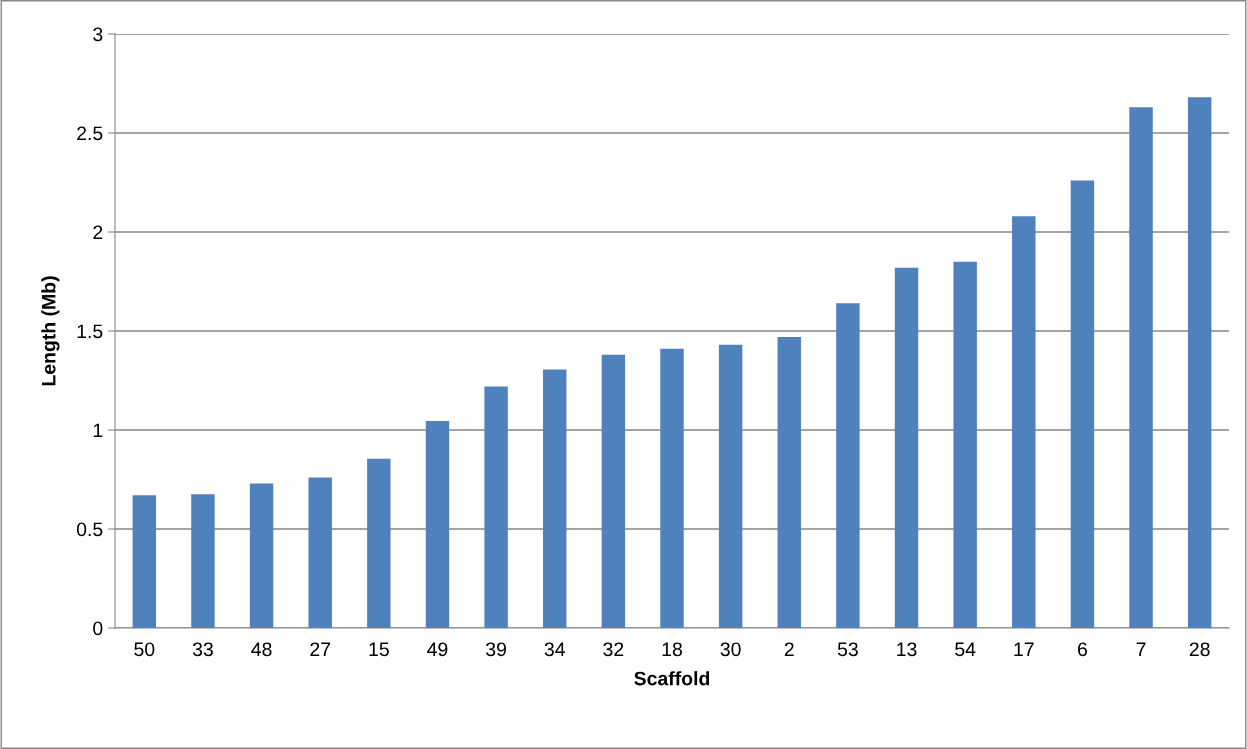 This screenshot has width=1247, height=749. I want to click on x-tick-label: 48, so click(261, 649).